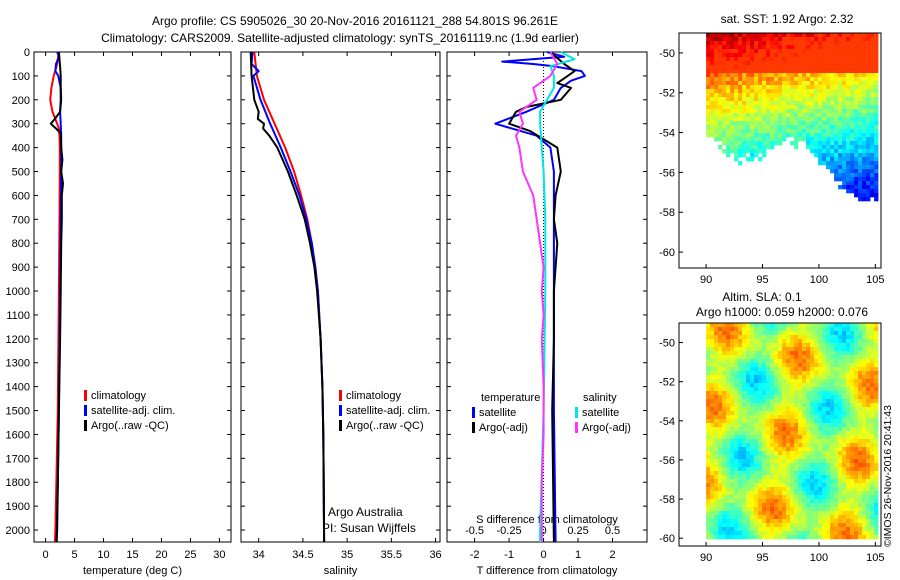  I want to click on top-x-tick-label: -0.25, so click(509, 531).